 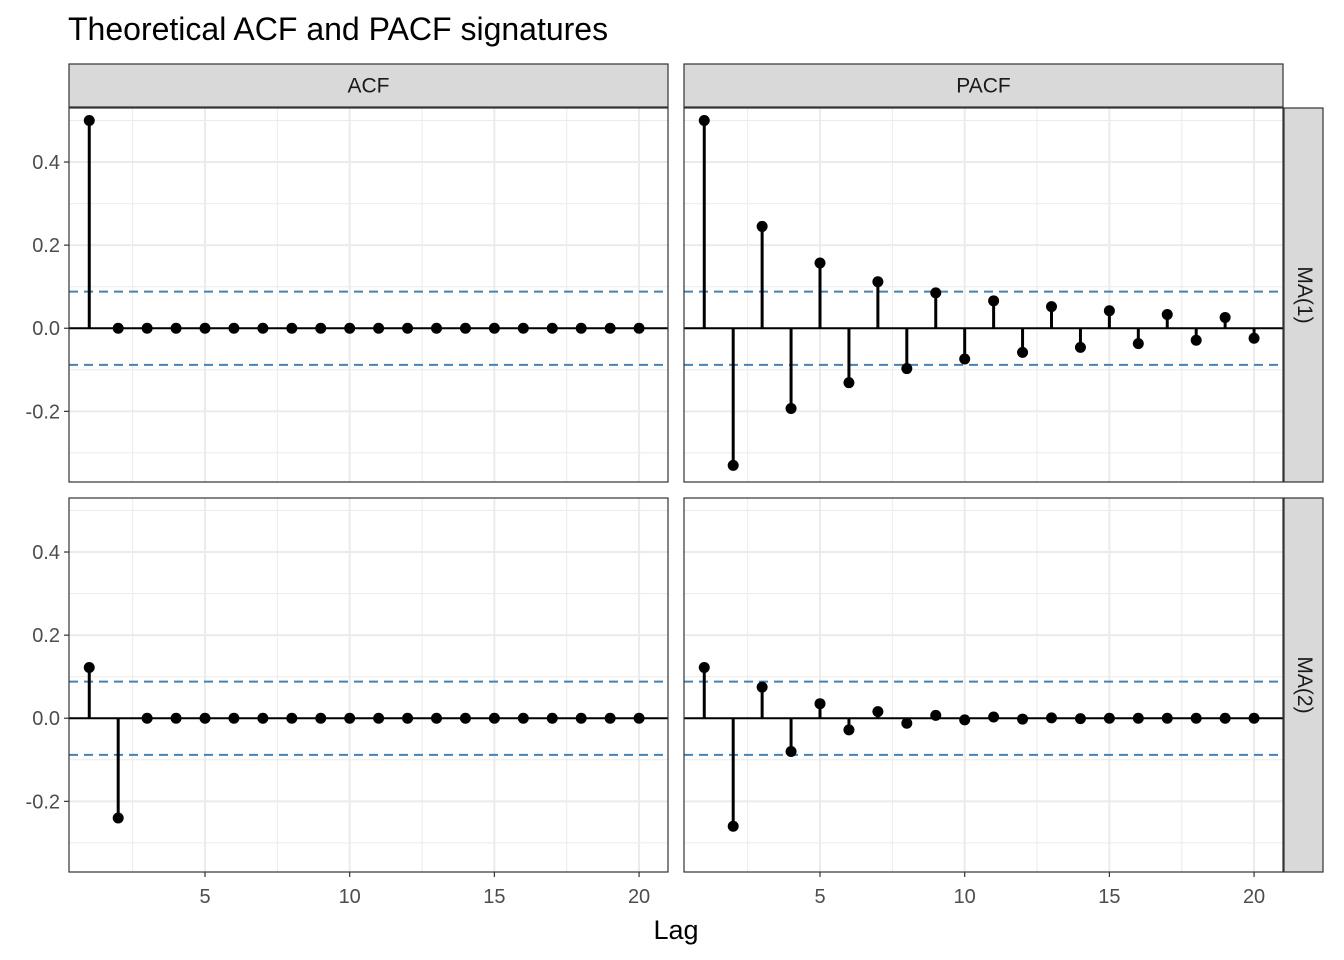 I want to click on strip-acf, so click(x=368, y=85).